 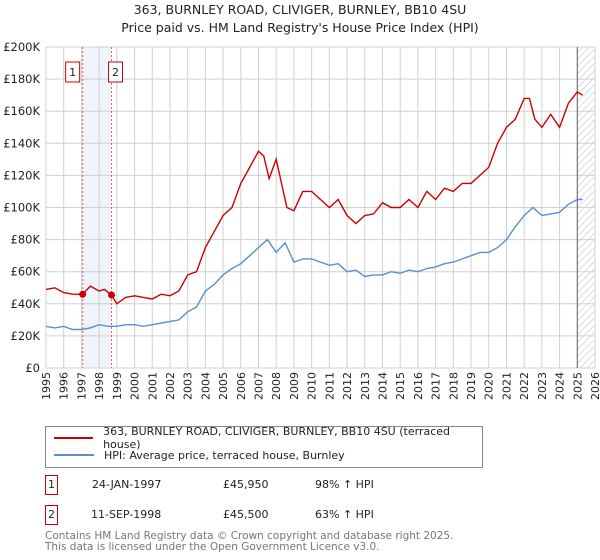 What do you see at coordinates (312, 386) in the screenshot?
I see `x-tick-label: 2010` at bounding box center [312, 386].